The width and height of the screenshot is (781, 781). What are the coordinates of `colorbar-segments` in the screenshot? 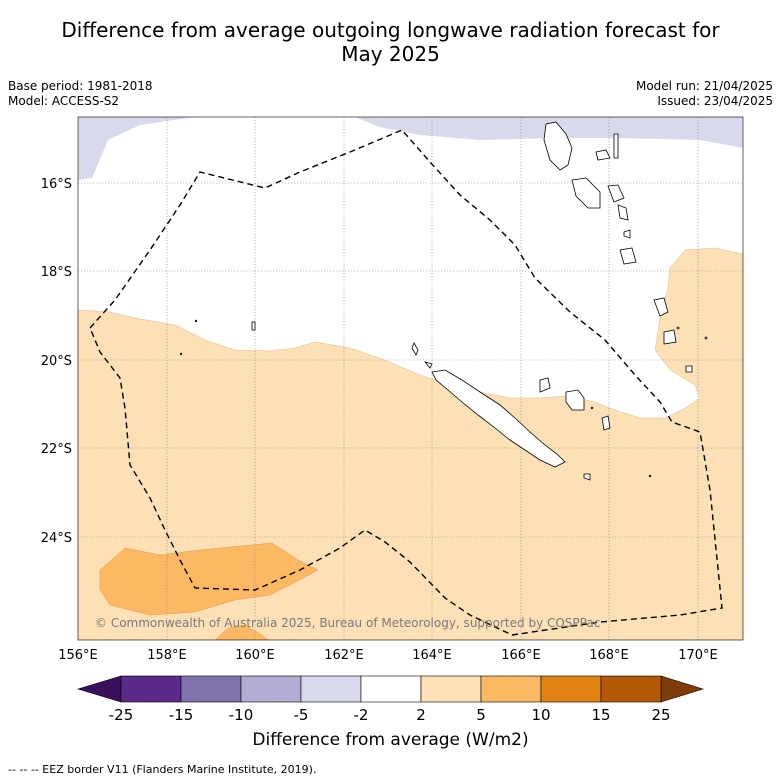 It's located at (391, 689).